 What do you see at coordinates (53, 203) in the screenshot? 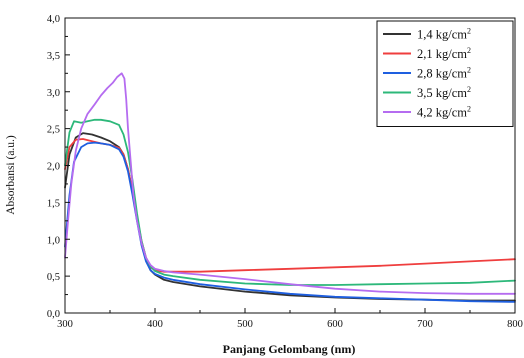
I see `y-tick-label: 1,5` at bounding box center [53, 203].